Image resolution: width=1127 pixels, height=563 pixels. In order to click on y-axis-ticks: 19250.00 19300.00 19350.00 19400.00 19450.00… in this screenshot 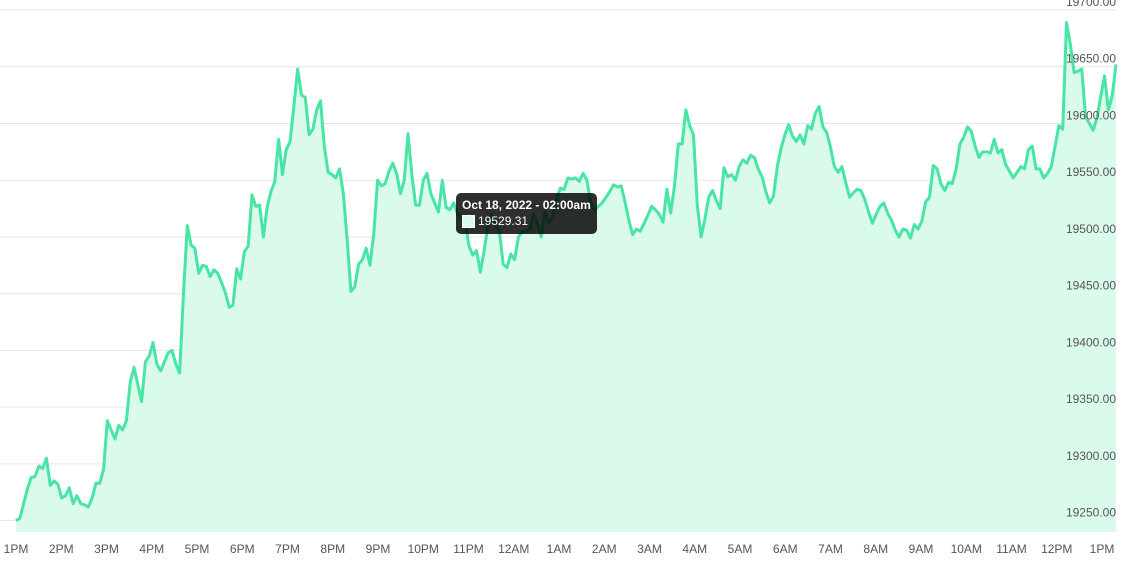, I will do `click(1091, 260)`.